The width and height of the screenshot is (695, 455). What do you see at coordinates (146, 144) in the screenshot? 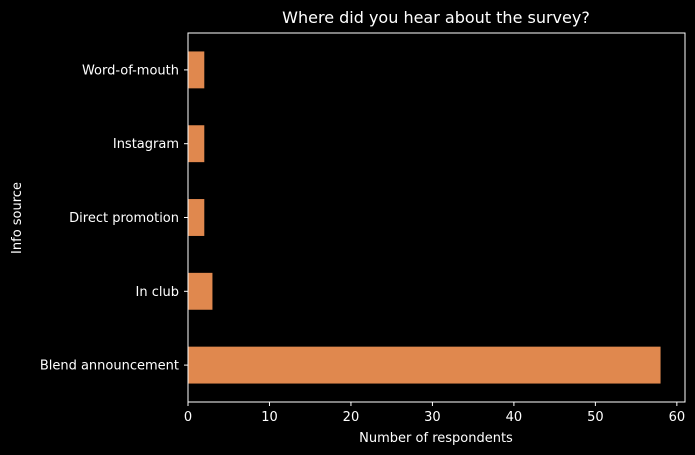
I see `y-tick-label: Instagram` at bounding box center [146, 144].